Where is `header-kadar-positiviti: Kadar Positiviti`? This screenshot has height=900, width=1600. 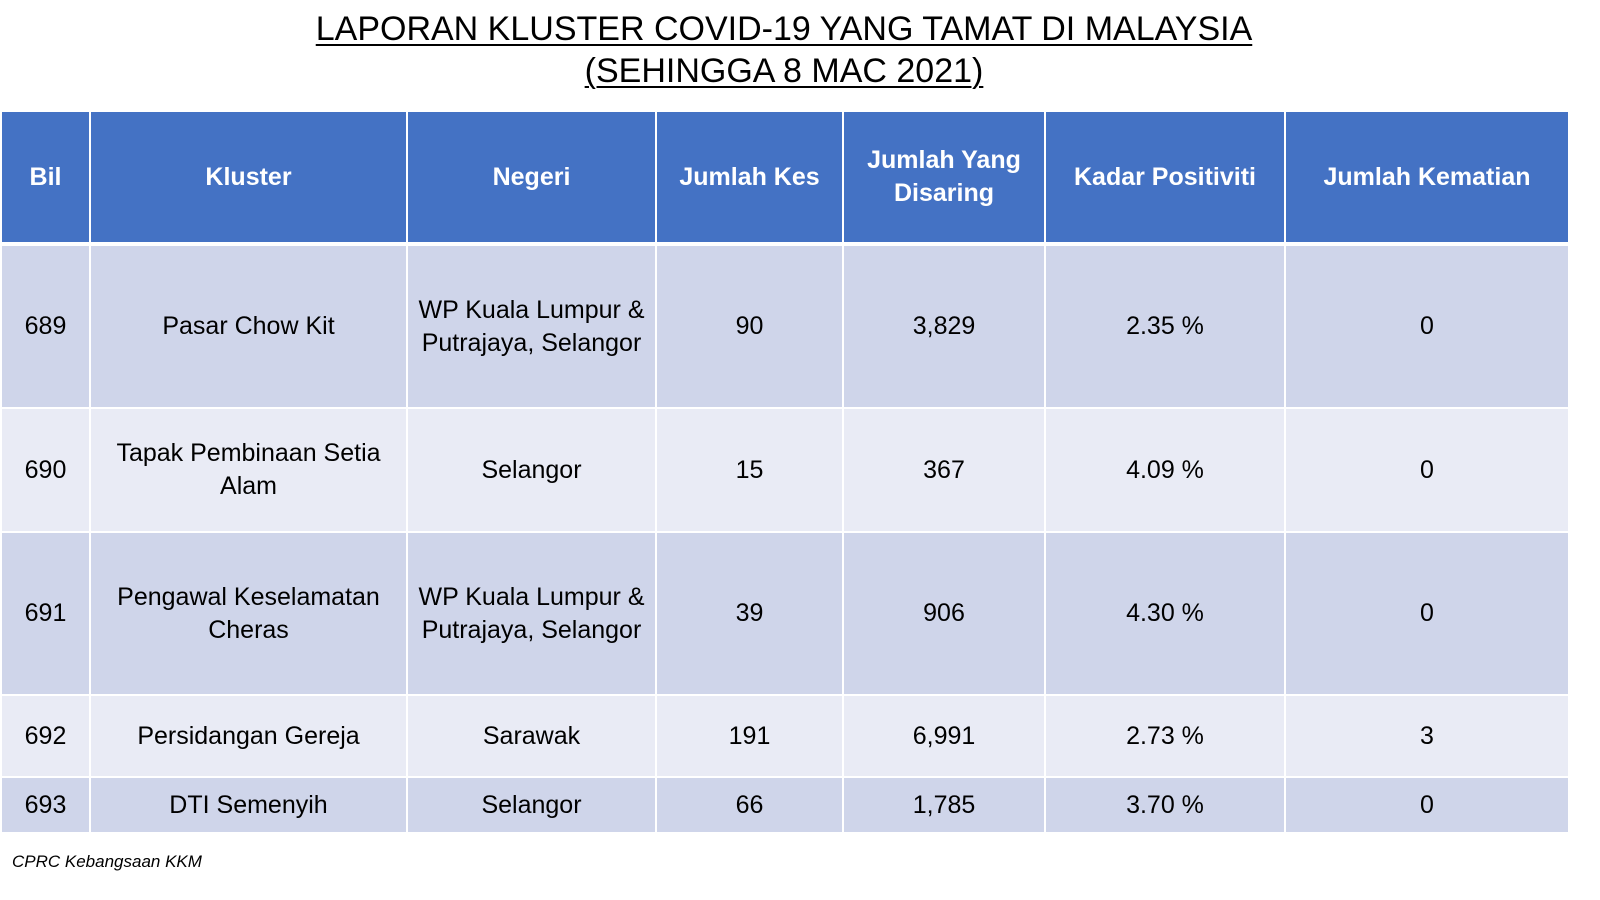
header-kadar-positiviti: Kadar Positiviti is located at coordinates (1166, 179).